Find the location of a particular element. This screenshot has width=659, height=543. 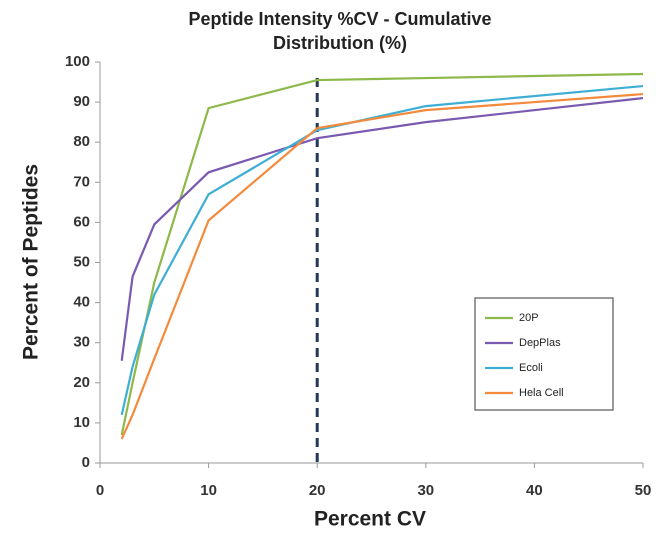

y-tick-label: 40 is located at coordinates (81, 302).